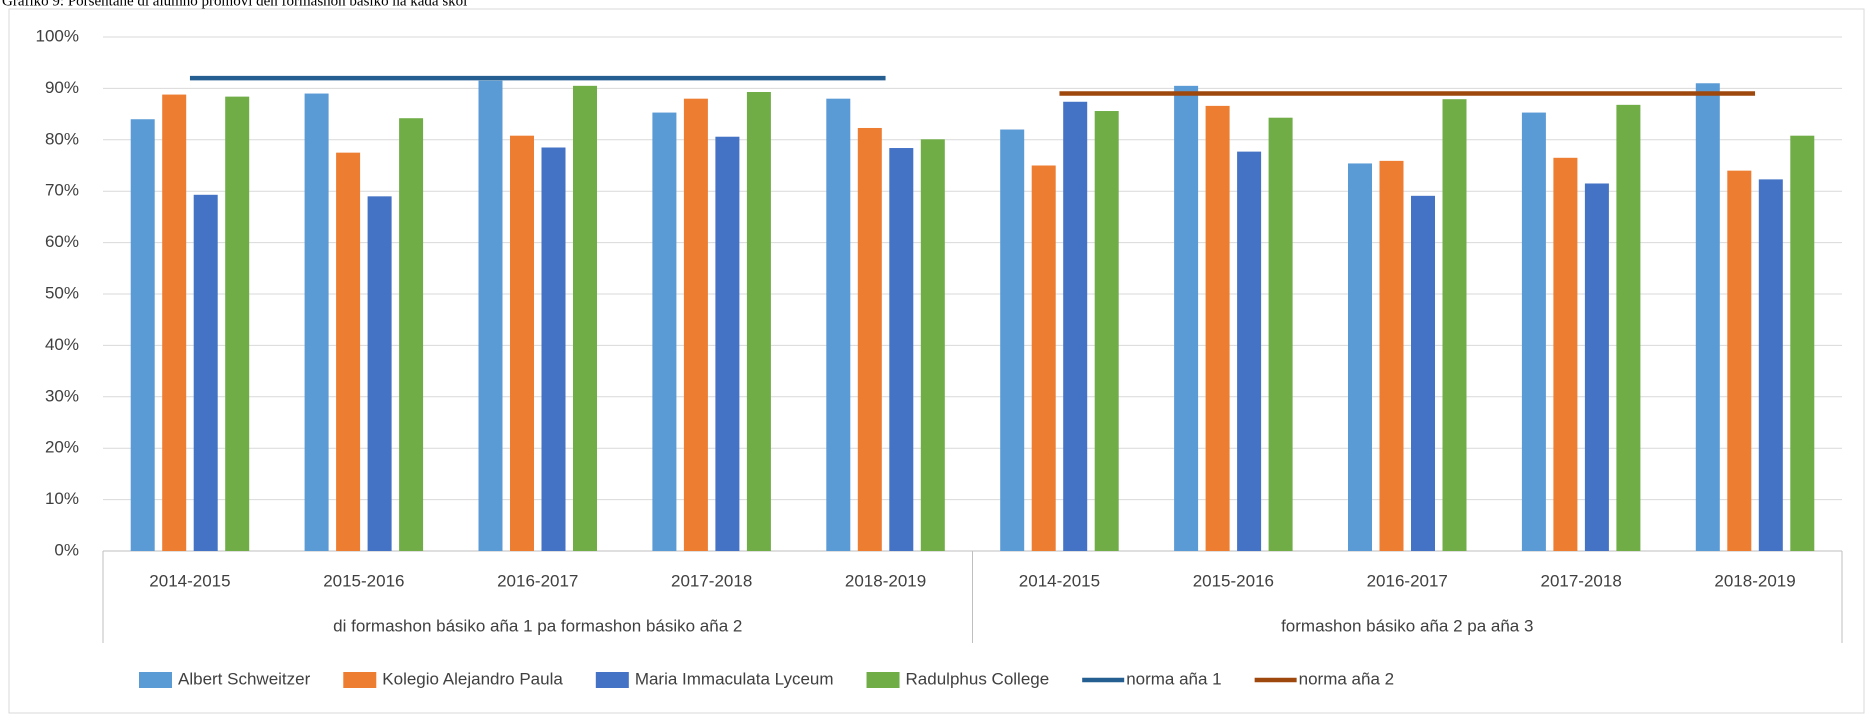 The image size is (1865, 714). What do you see at coordinates (66, 549) in the screenshot?
I see `y-tick-label: 0%` at bounding box center [66, 549].